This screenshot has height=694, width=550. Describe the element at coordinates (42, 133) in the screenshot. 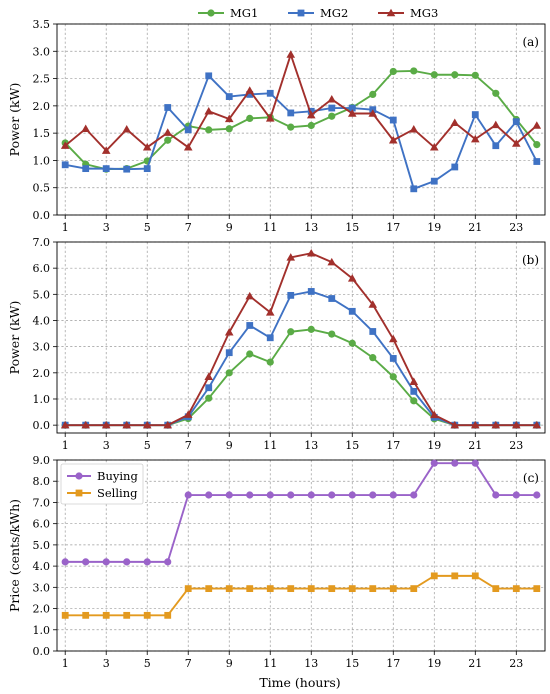

I see `y-tick-label: 1.5` at that location.